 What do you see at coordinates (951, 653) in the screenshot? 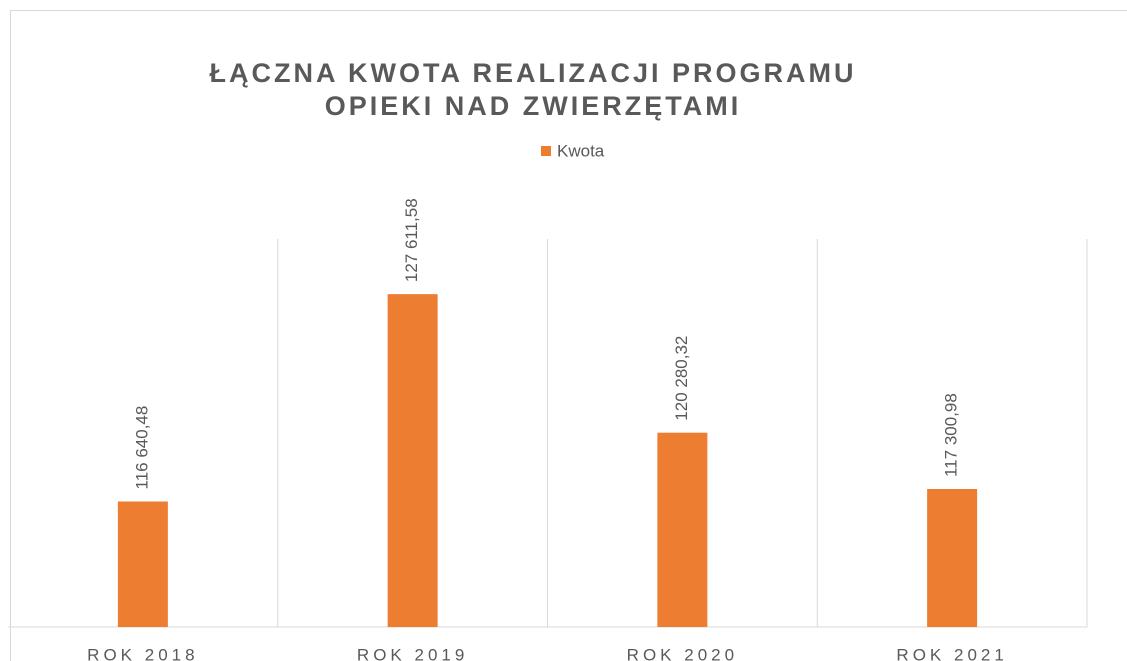
I see `x-tick-label: ROK 2021` at bounding box center [951, 653].